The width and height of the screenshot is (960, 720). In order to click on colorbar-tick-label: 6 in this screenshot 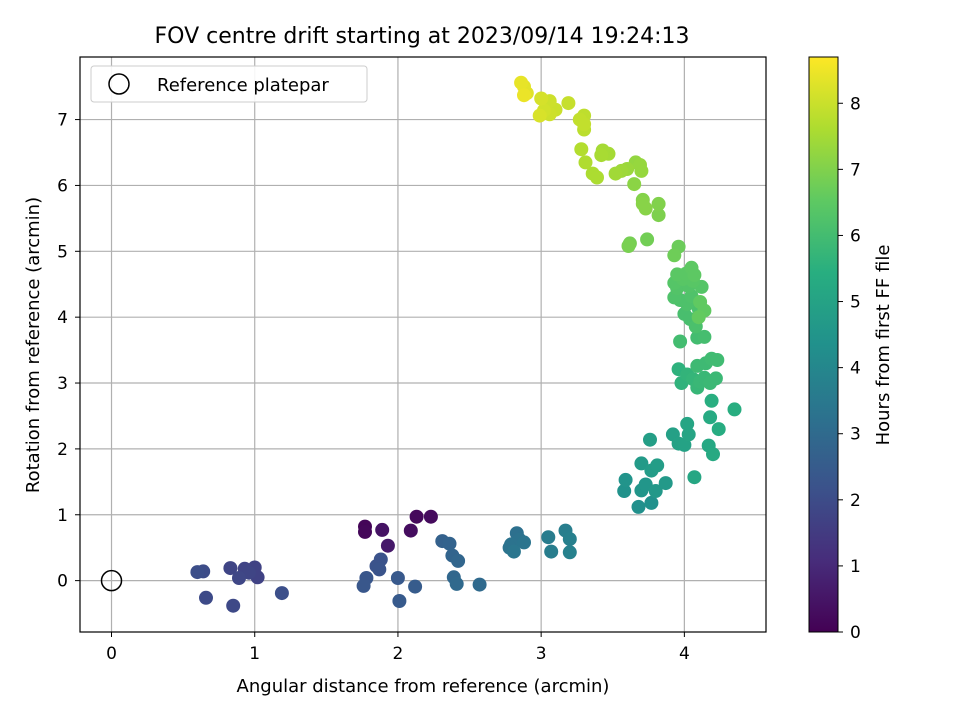, I will do `click(855, 236)`.